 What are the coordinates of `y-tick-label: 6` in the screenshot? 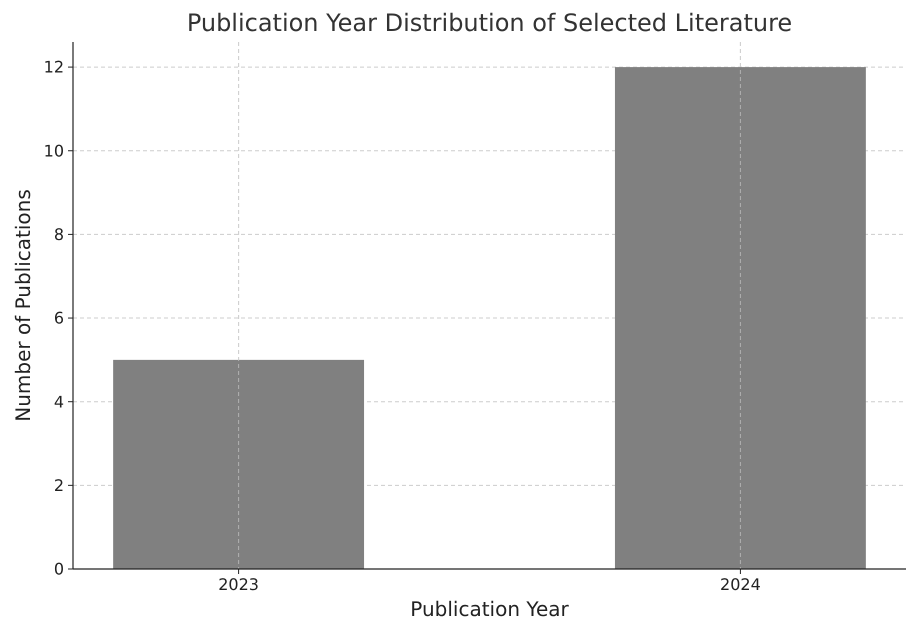 It's located at (59, 318).